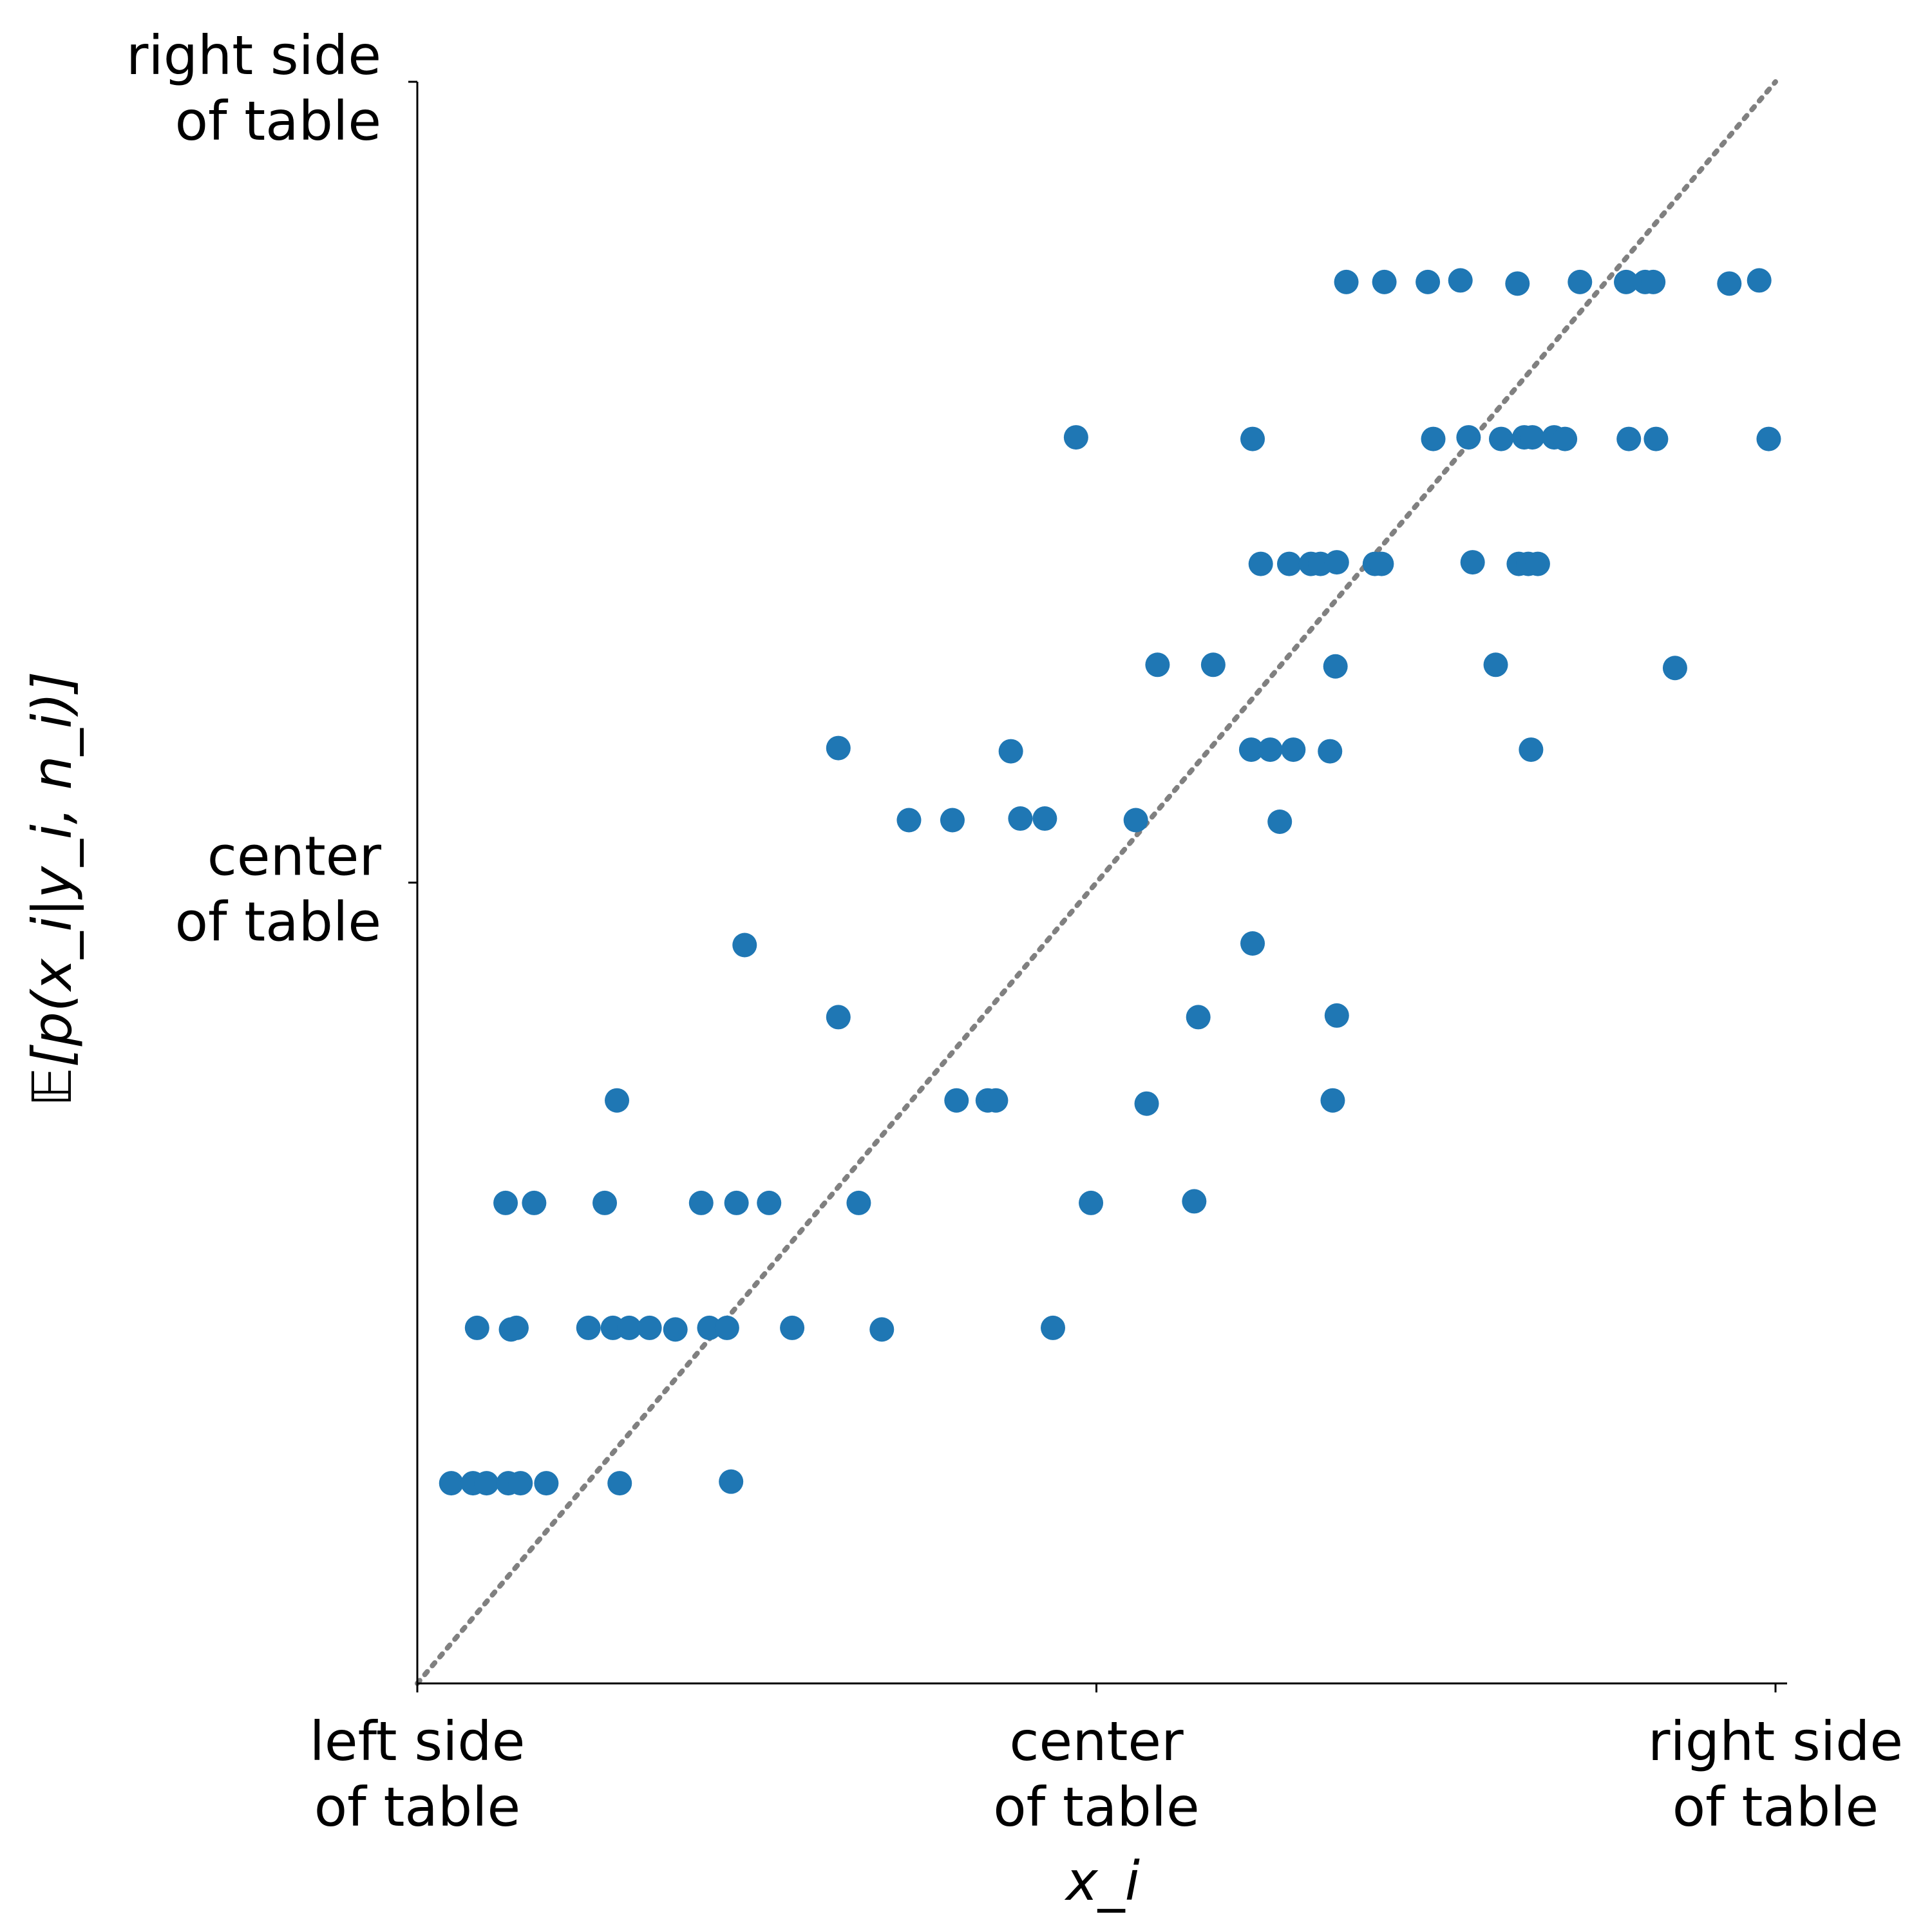 This screenshot has height=1932, width=1932. What do you see at coordinates (1096, 1741) in the screenshot?
I see `x-tick-label-line1: center` at bounding box center [1096, 1741].